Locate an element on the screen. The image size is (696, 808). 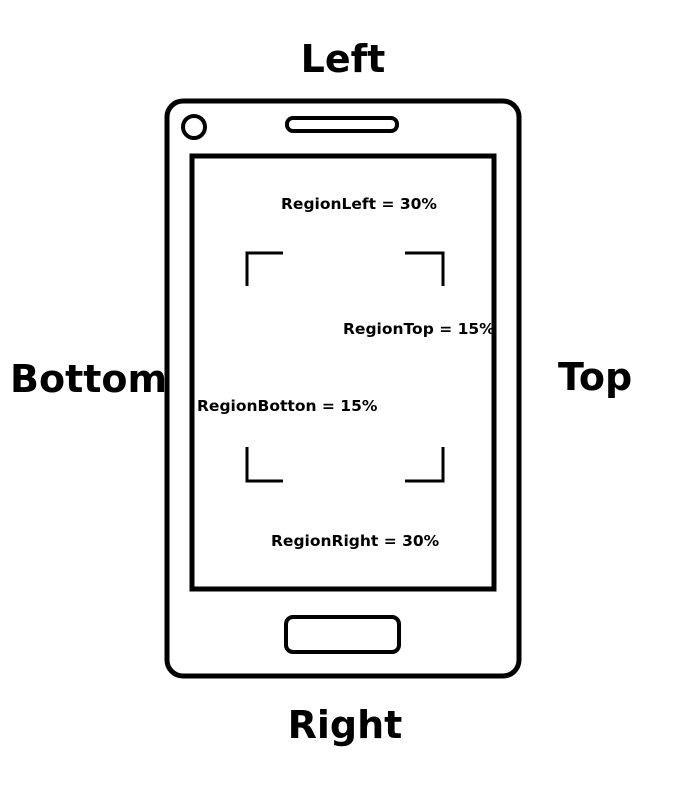
scan-frame-corner-top-right is located at coordinates (425, 268).